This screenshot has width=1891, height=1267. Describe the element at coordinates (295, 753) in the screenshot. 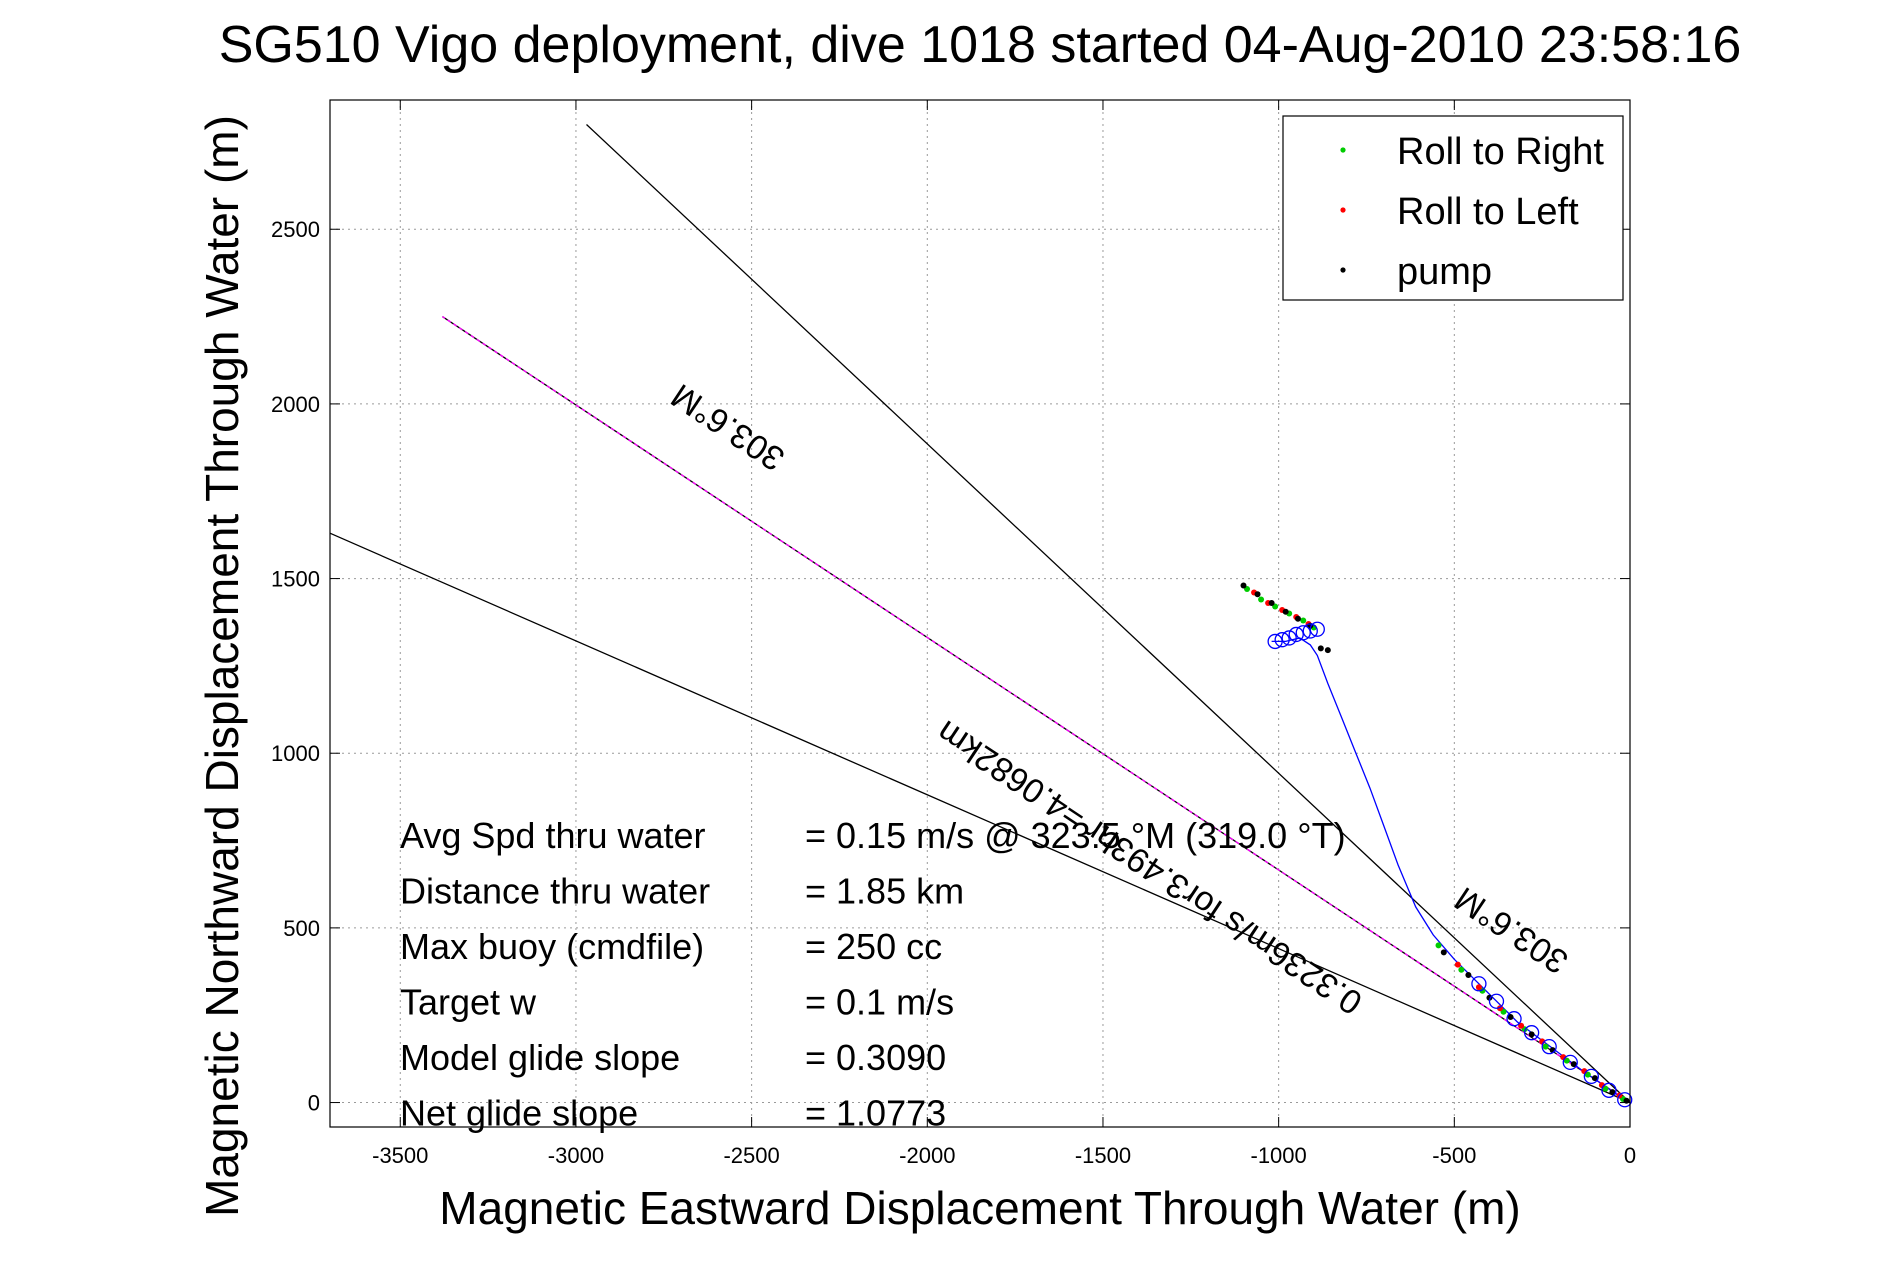

I see `y-tick-label: 1000` at that location.